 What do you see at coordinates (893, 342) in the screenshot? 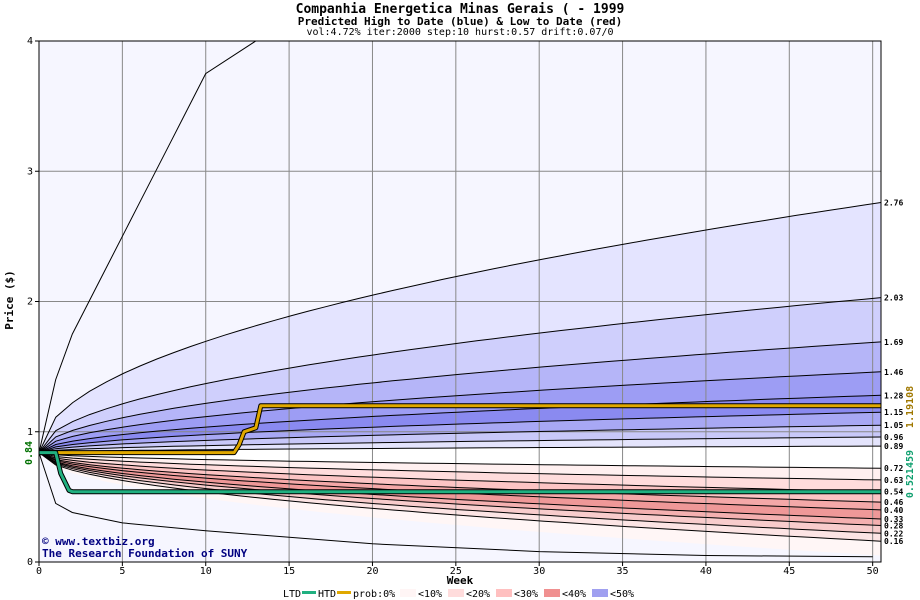
I see `curve-end-label: 1.69` at bounding box center [893, 342].